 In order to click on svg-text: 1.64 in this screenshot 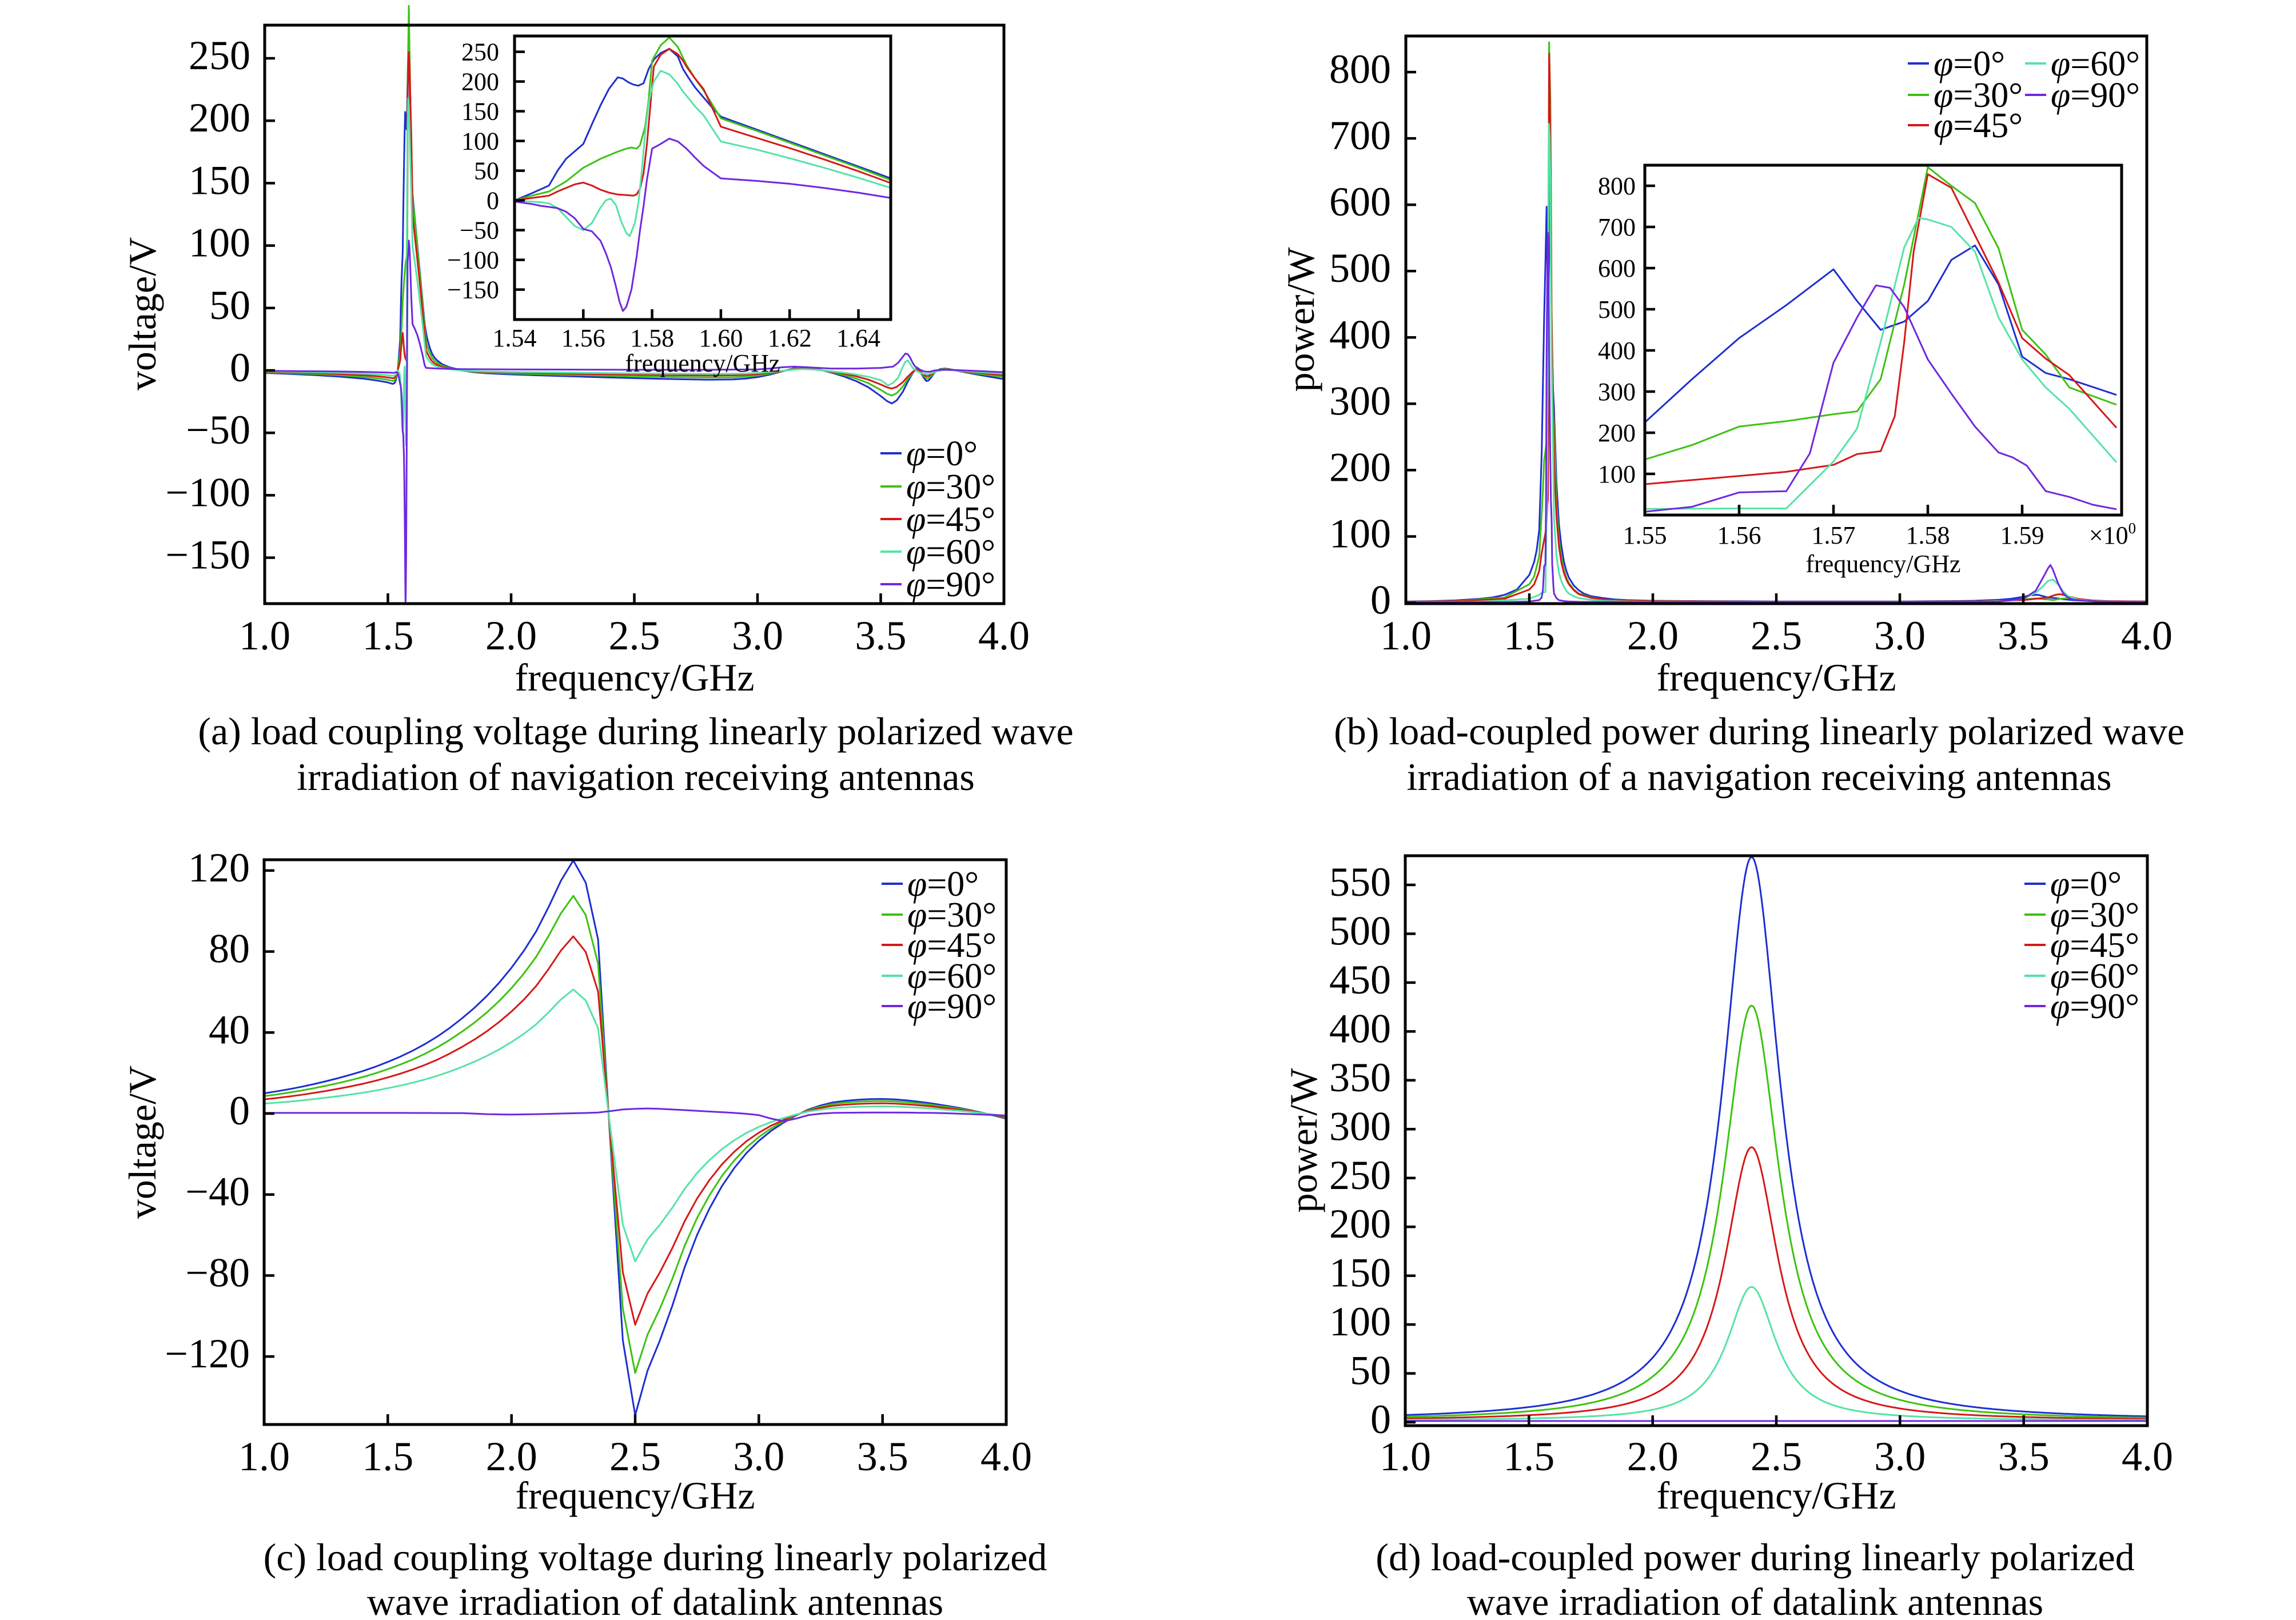, I will do `click(858, 338)`.